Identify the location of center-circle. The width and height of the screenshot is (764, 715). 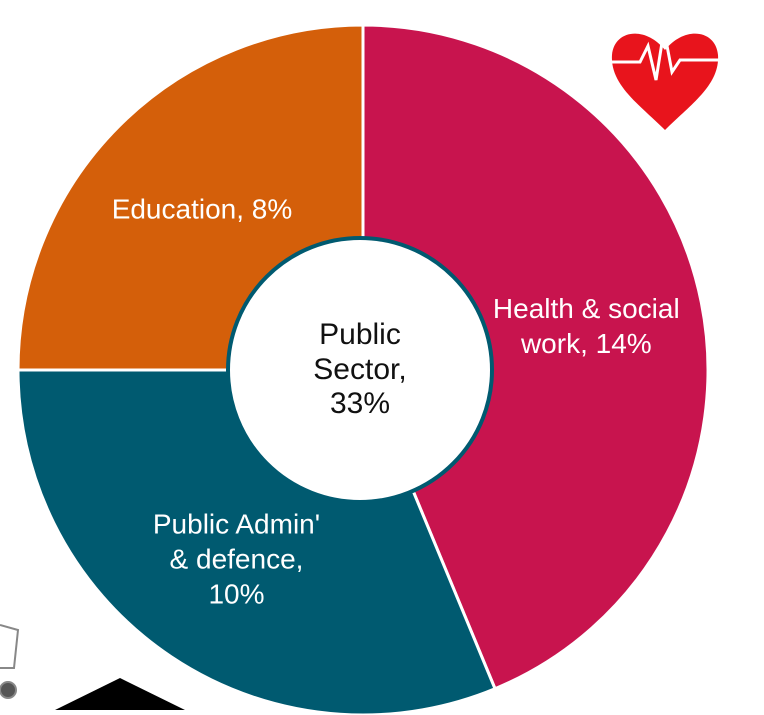
(360, 370).